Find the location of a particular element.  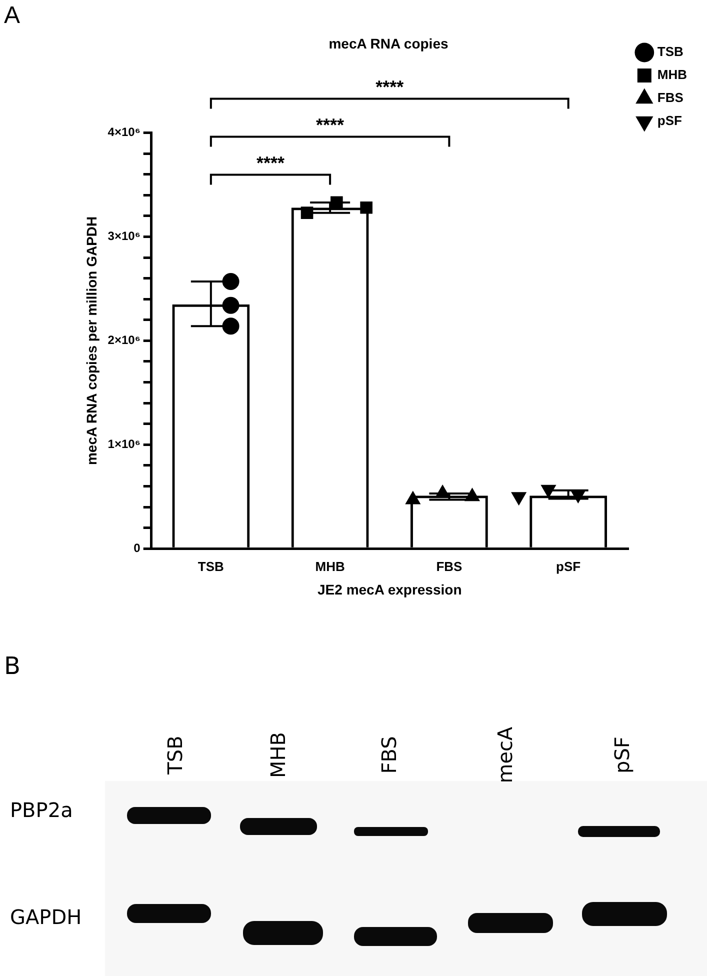

y-tick-label: 0 is located at coordinates (137, 547).